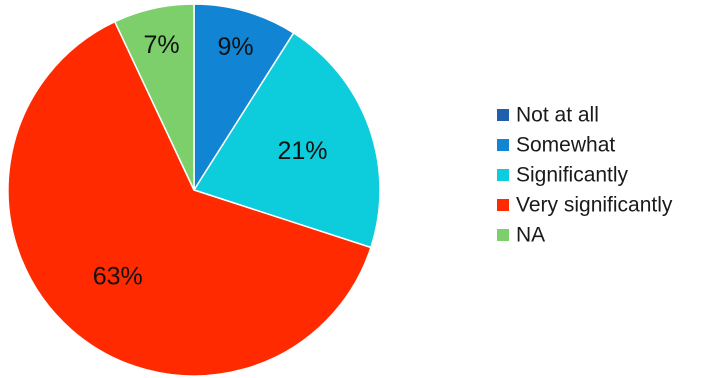 The height and width of the screenshot is (378, 723). What do you see at coordinates (161, 45) in the screenshot?
I see `data-label-na: 7%` at bounding box center [161, 45].